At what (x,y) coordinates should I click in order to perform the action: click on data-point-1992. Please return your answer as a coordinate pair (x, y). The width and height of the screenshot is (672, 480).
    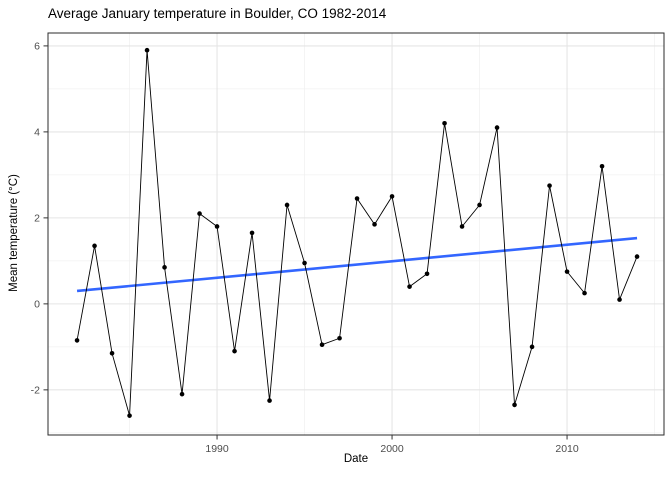
    Looking at the image, I should click on (252, 233).